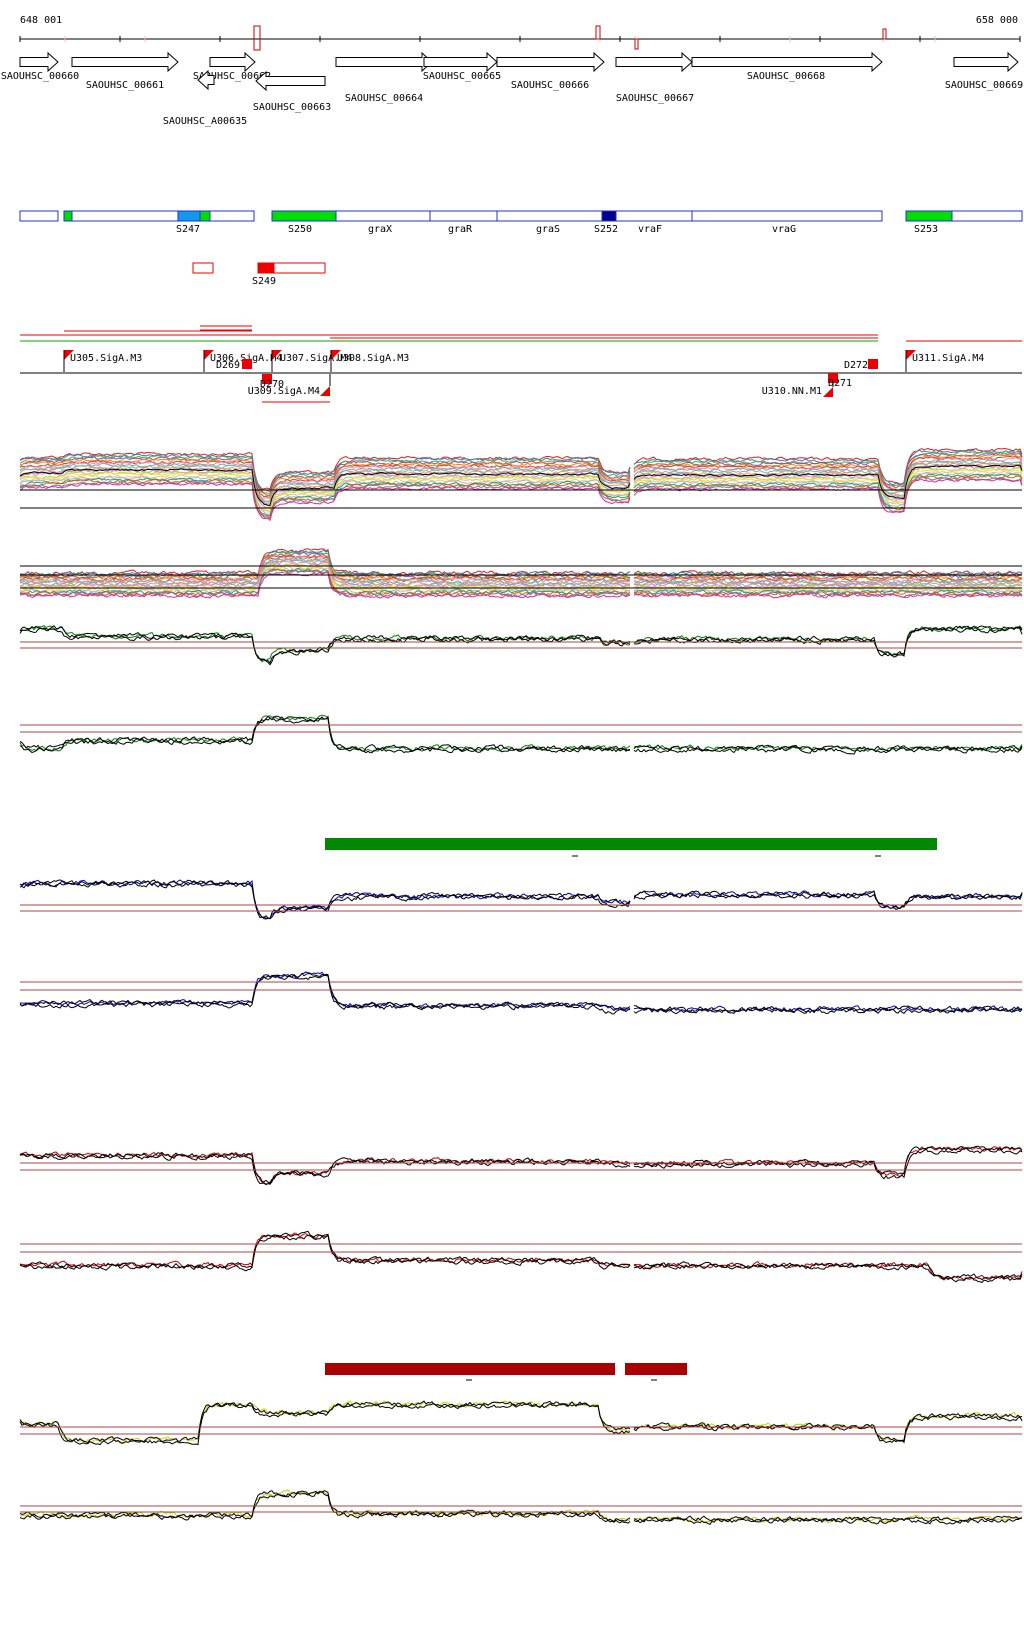 The height and width of the screenshot is (1644, 1024). Describe the element at coordinates (784, 229) in the screenshot. I see `segment-label: vraG` at that location.